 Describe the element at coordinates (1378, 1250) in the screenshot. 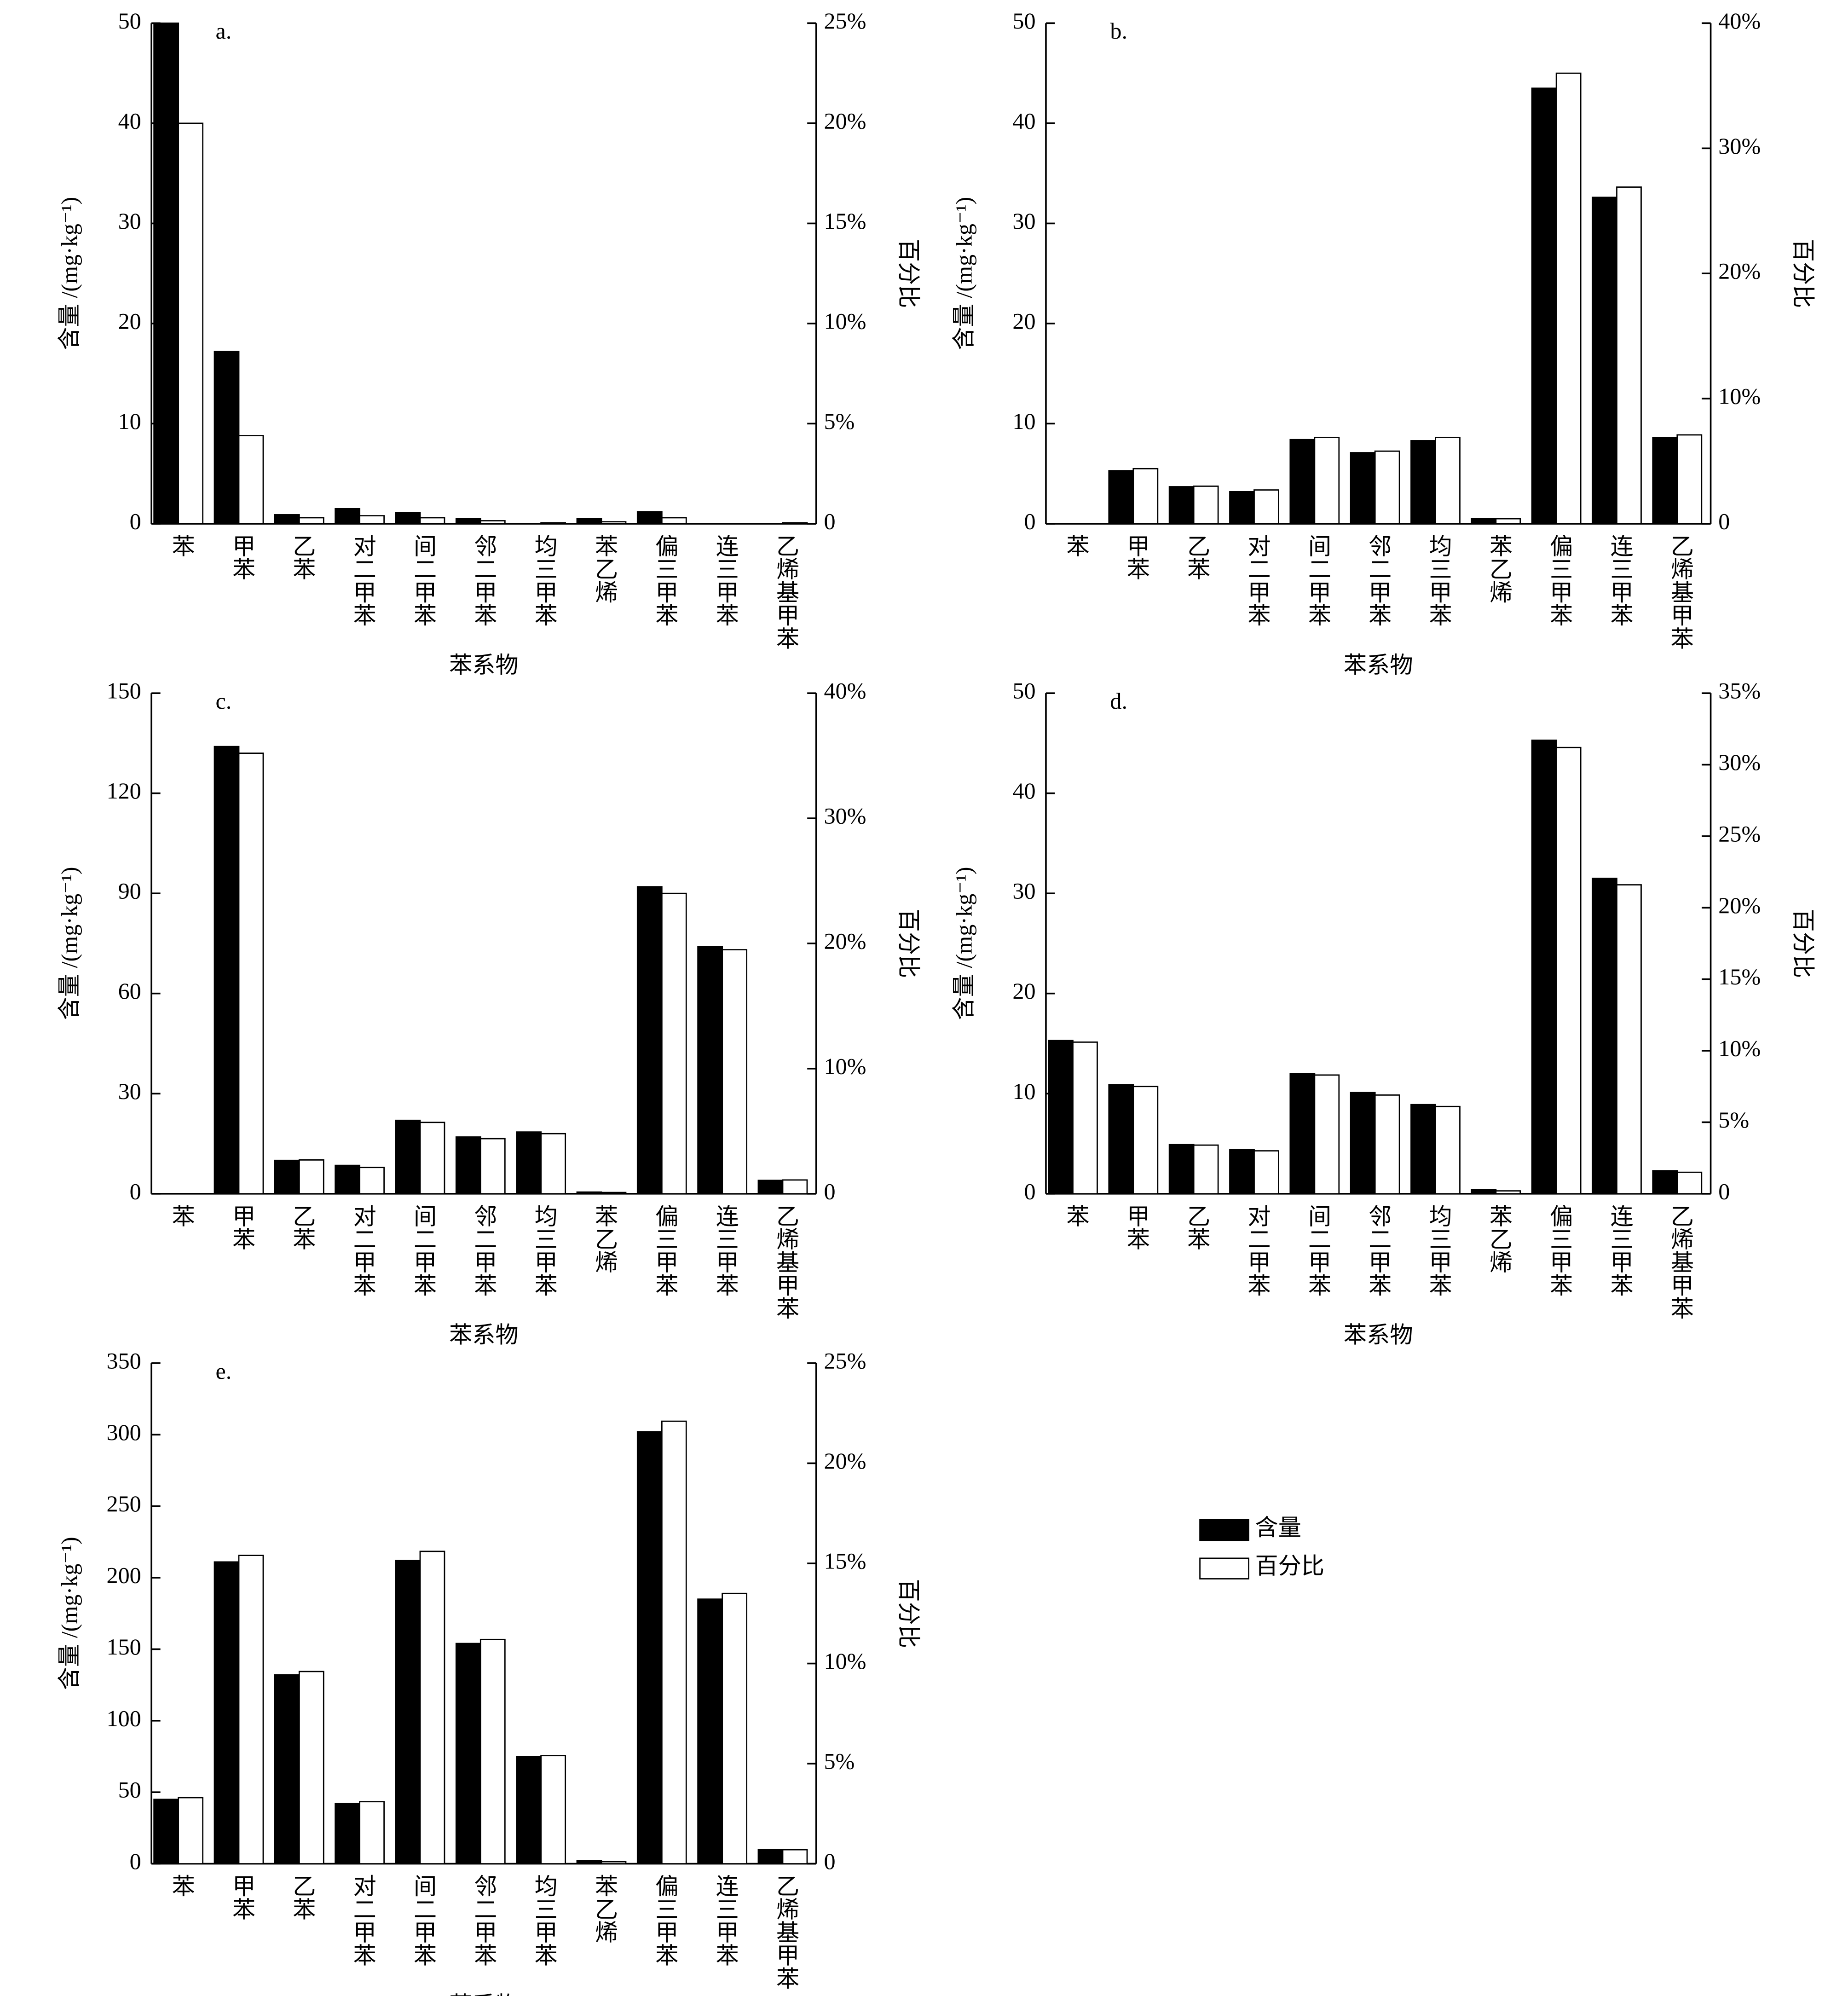

I see `x-tick-label: 邻二甲苯` at that location.